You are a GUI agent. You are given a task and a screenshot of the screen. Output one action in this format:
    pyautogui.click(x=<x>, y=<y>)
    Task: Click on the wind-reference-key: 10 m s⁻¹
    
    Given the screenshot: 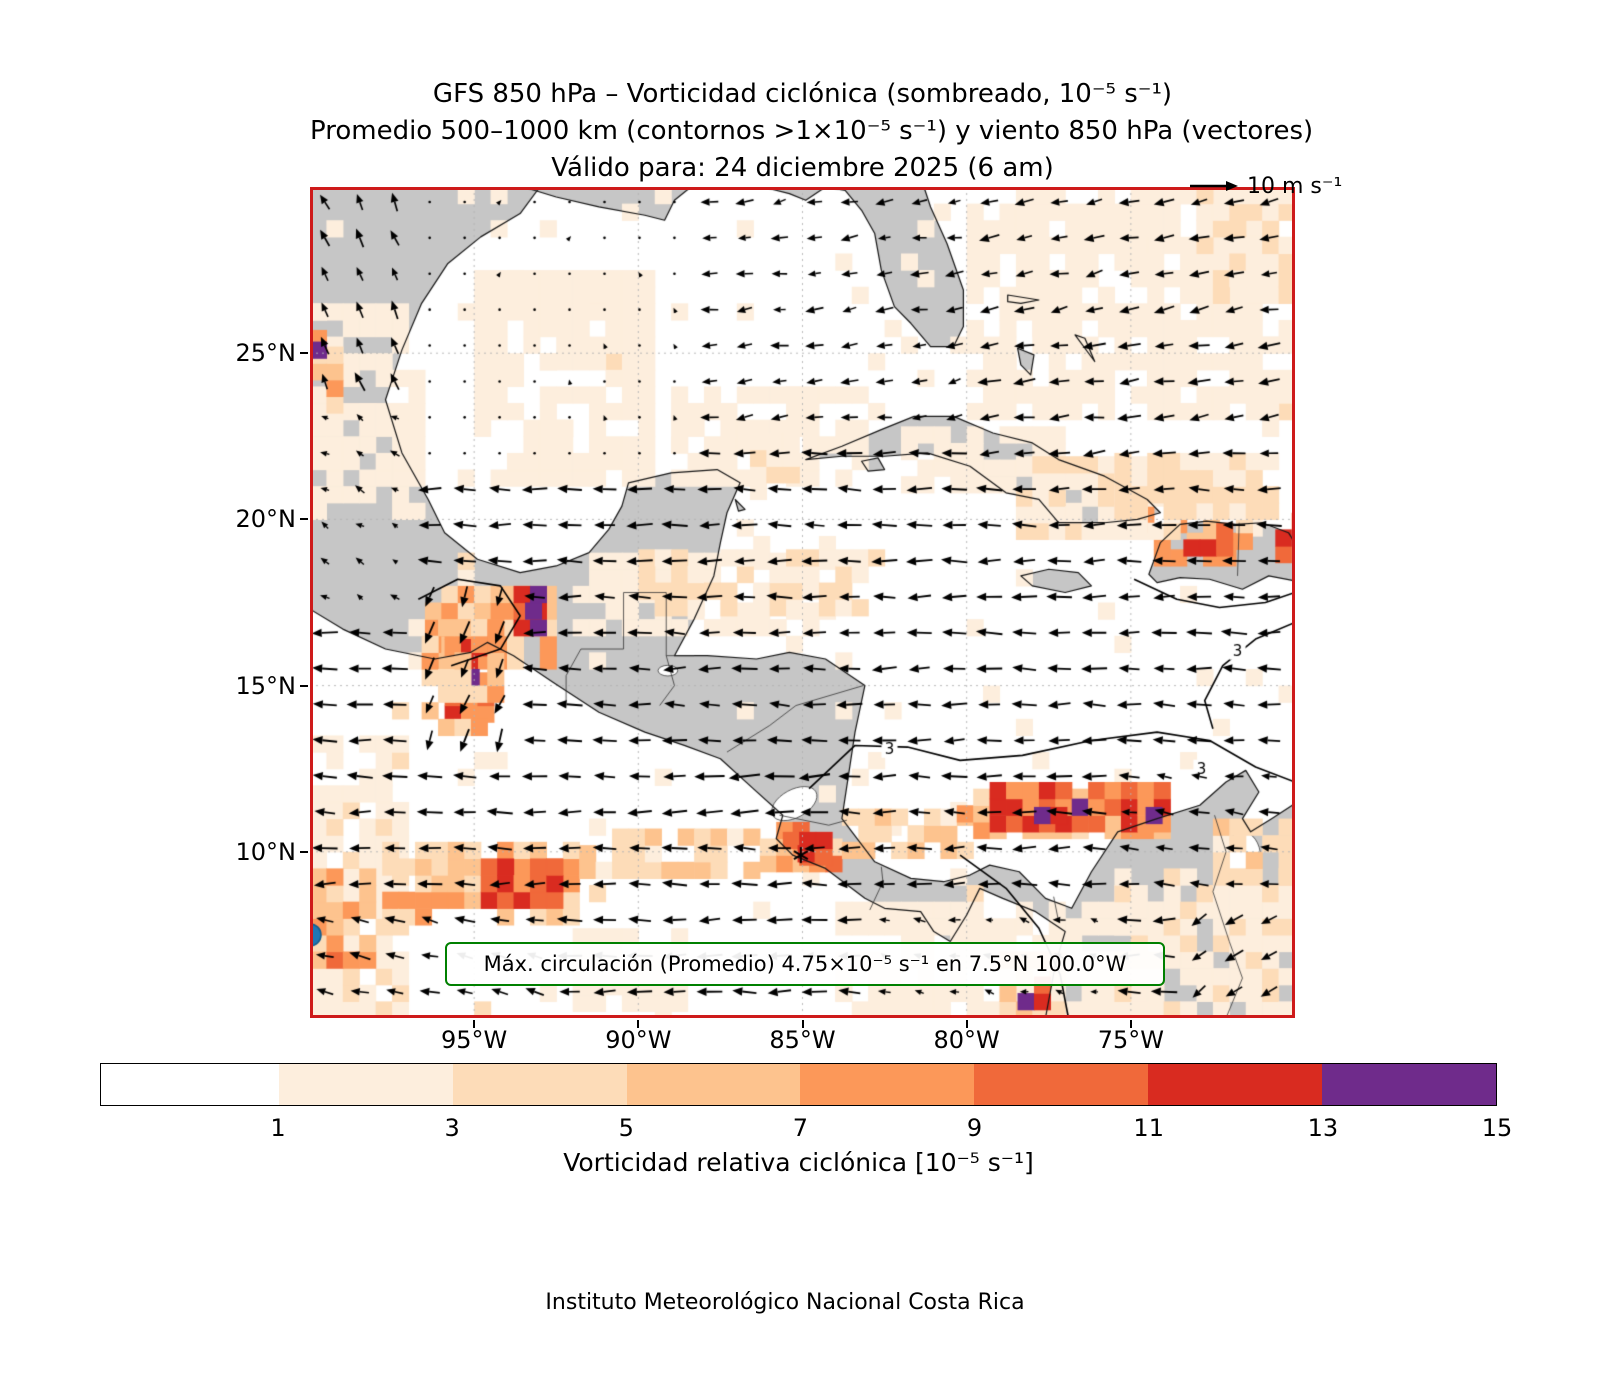 What is the action you would take?
    pyautogui.click(x=1266, y=186)
    